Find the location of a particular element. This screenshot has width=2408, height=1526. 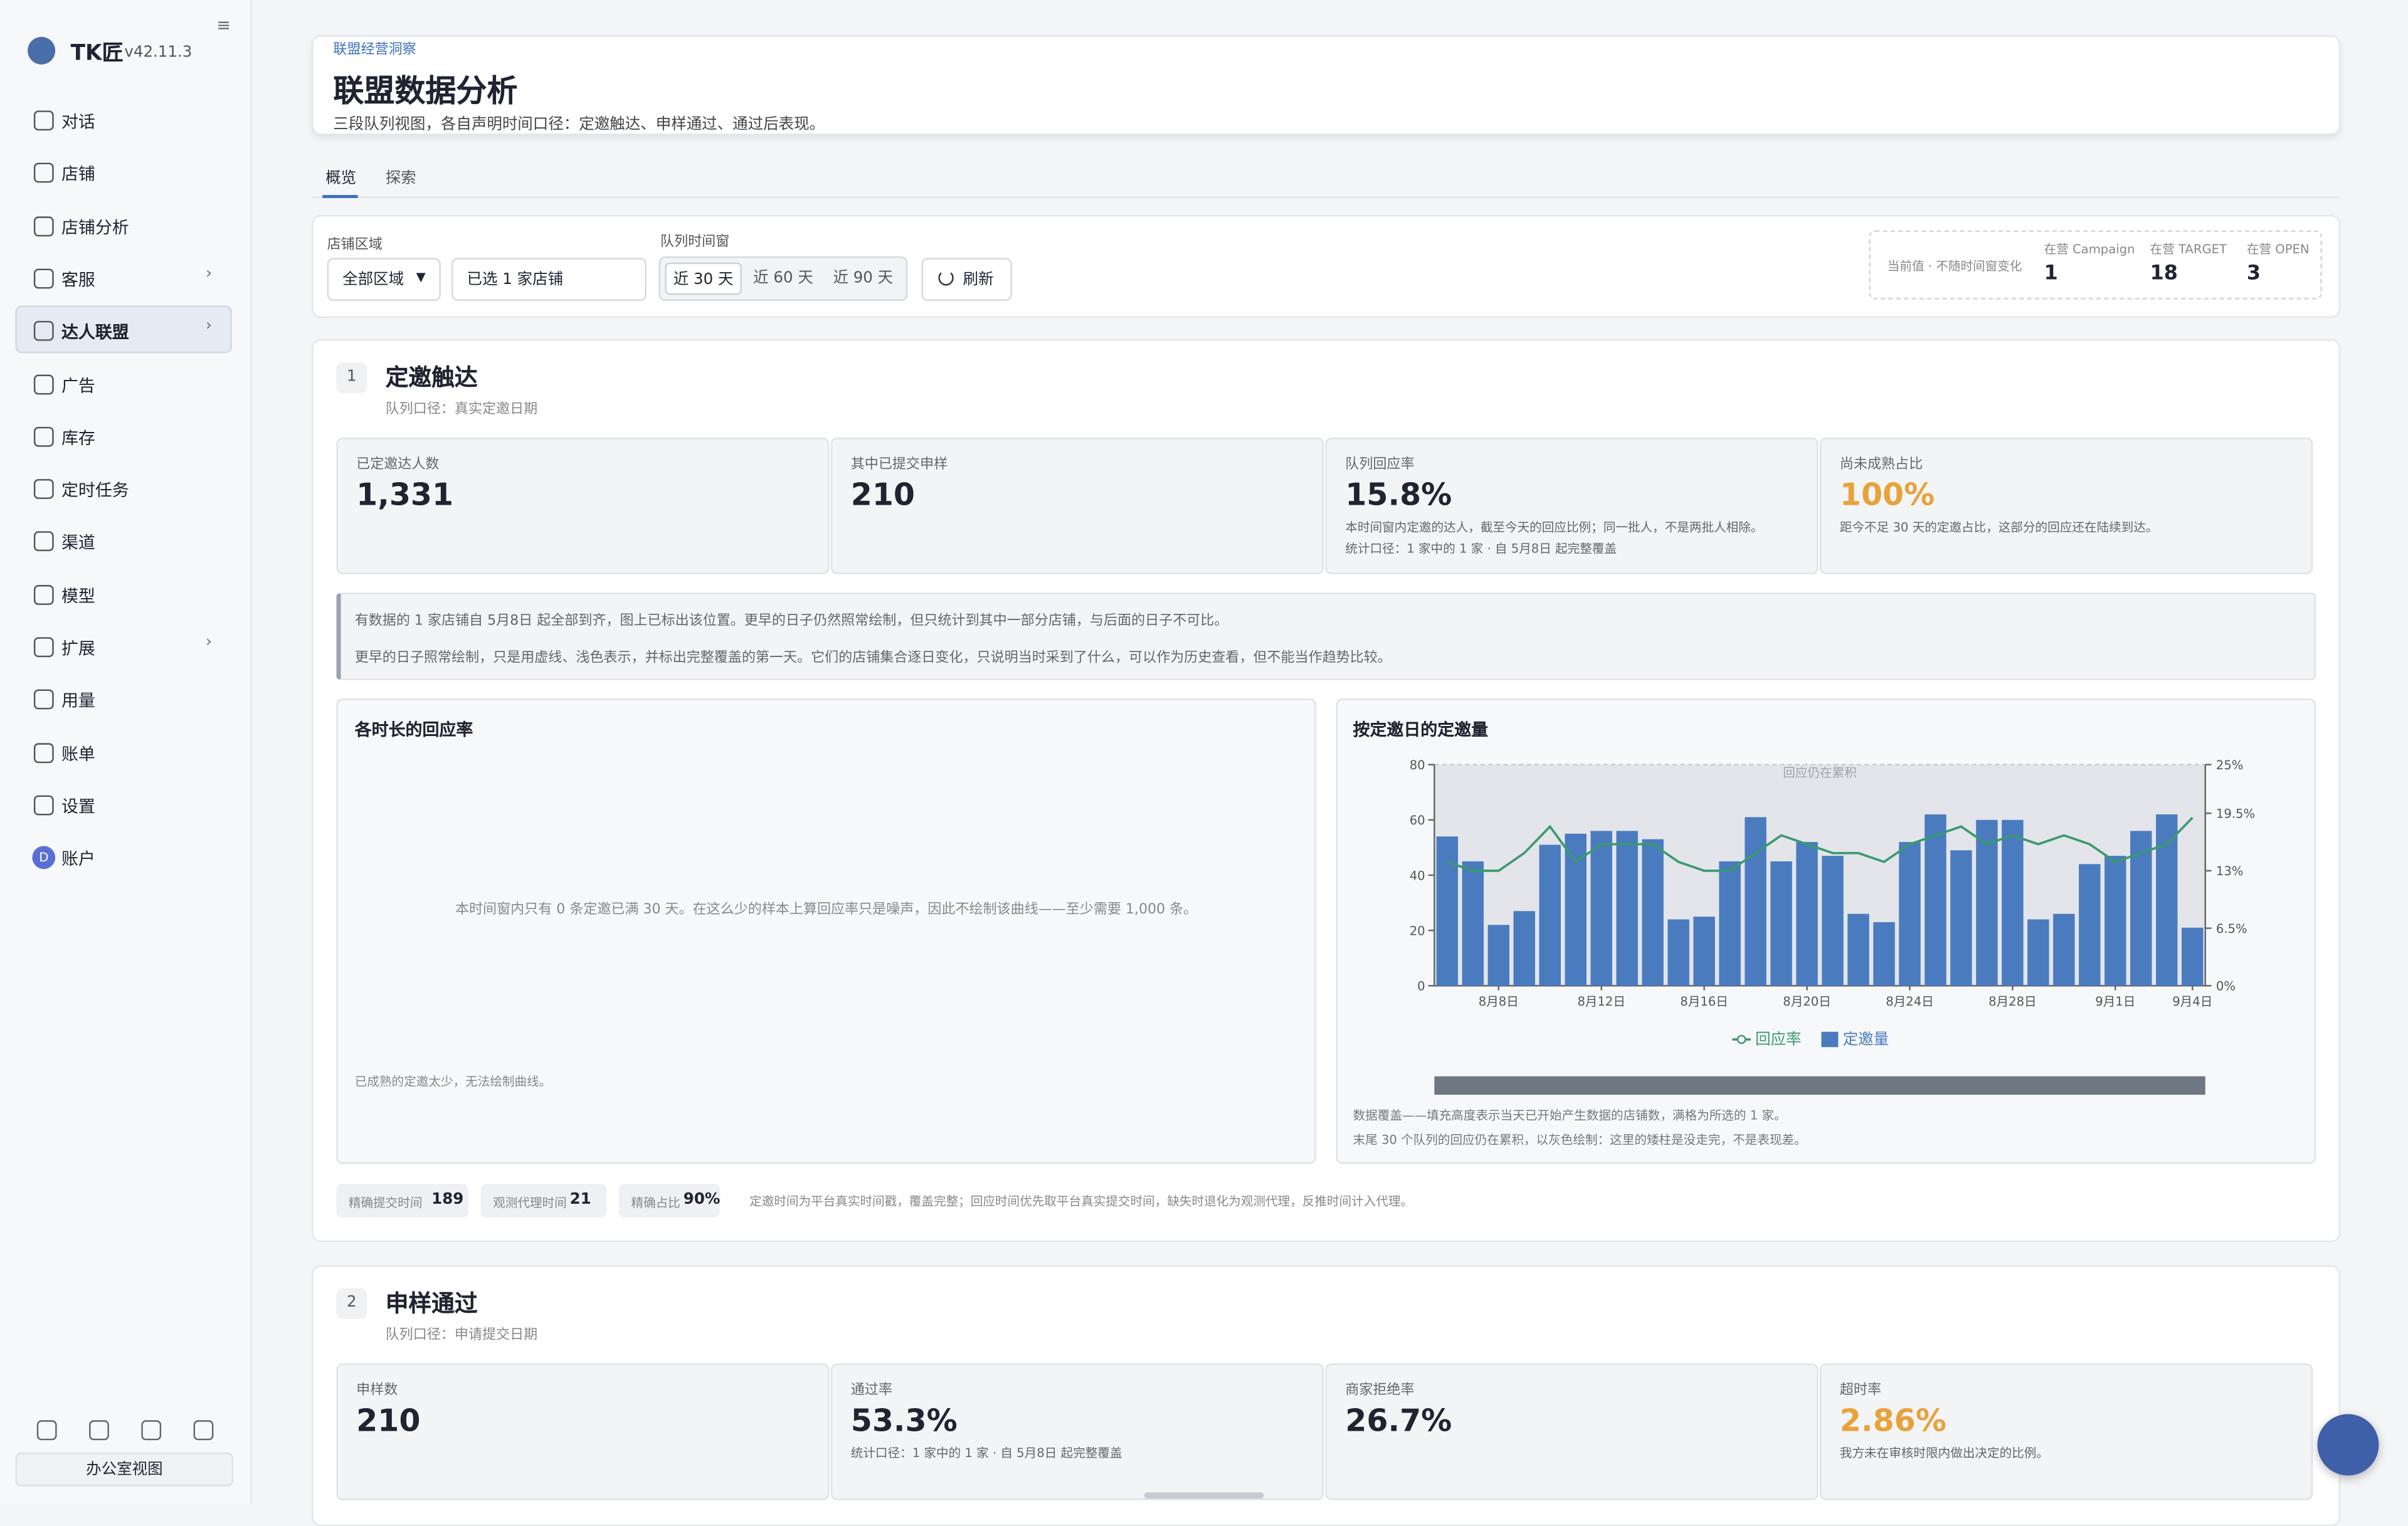

window-option: 近 90 天 is located at coordinates (863, 278).